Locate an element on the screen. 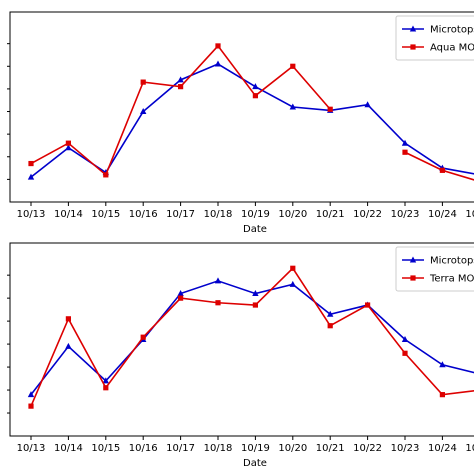 Image resolution: width=474 pixels, height=474 pixels. legend: Microtops Terra MODIS is located at coordinates (434, 269).